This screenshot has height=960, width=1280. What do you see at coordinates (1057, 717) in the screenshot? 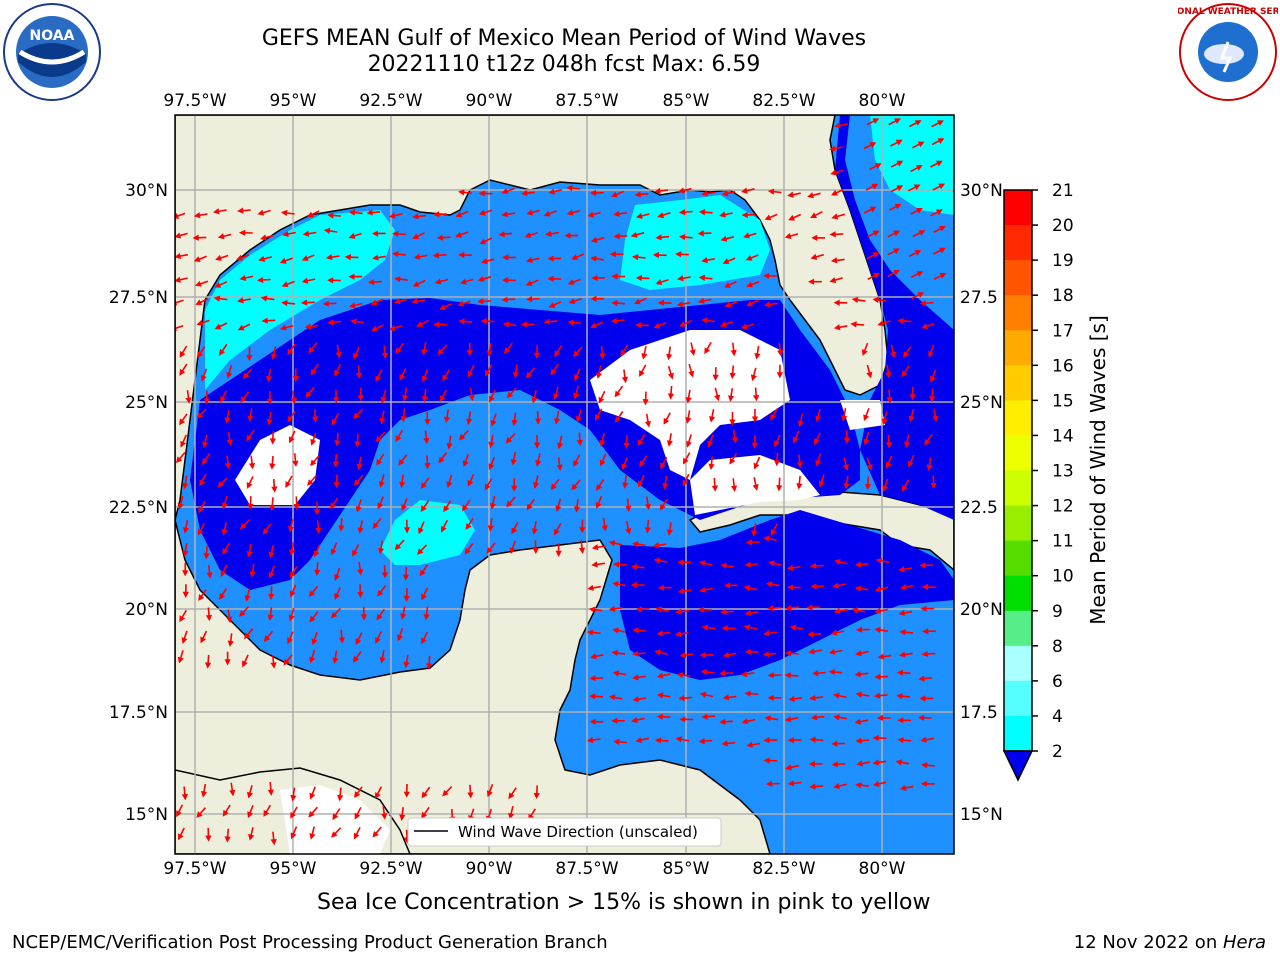
I see `colorbar-tick-label: 4` at bounding box center [1057, 717].